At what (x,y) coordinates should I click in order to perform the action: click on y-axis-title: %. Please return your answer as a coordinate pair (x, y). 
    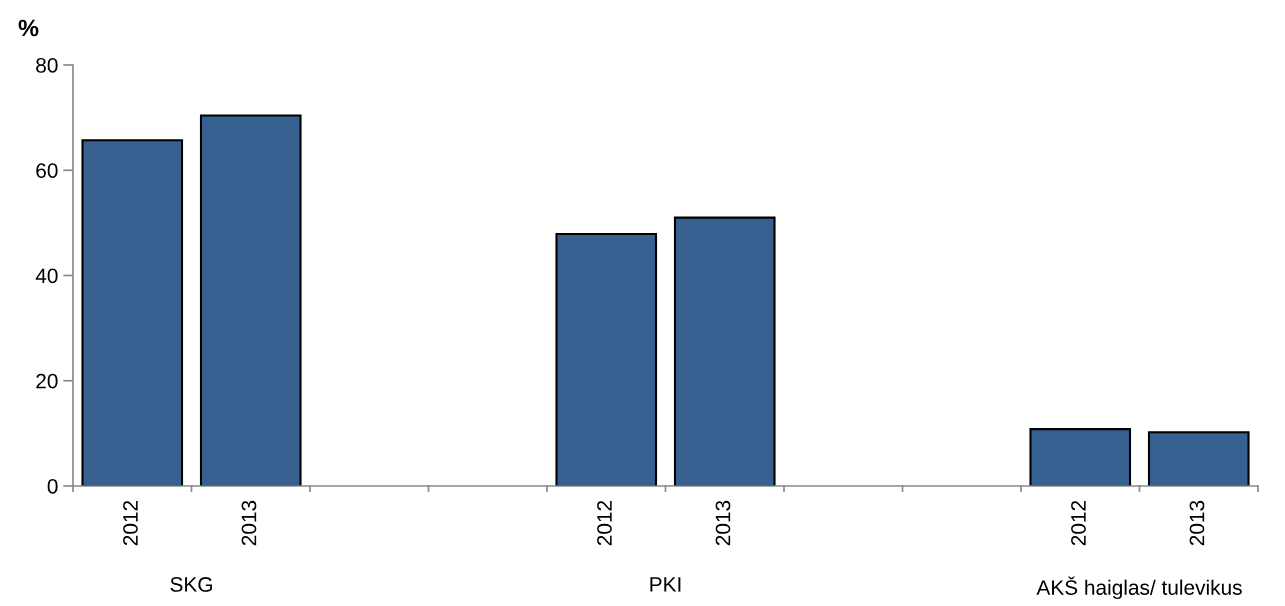
    Looking at the image, I should click on (28, 28).